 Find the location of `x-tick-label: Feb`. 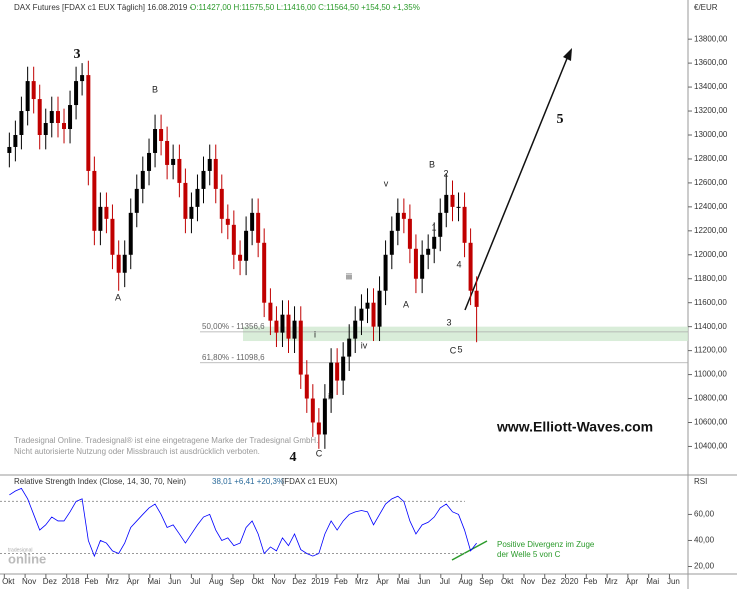

x-tick-label: Feb is located at coordinates (590, 581).